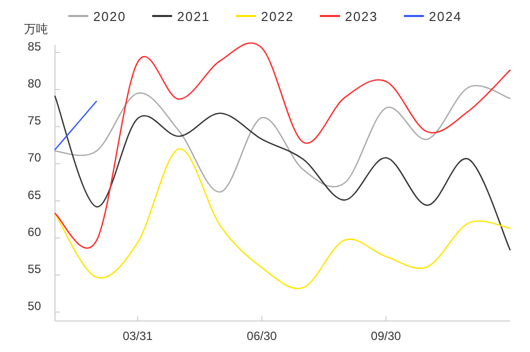 Image resolution: width=530 pixels, height=352 pixels. I want to click on legend-label: 2024, so click(445, 16).